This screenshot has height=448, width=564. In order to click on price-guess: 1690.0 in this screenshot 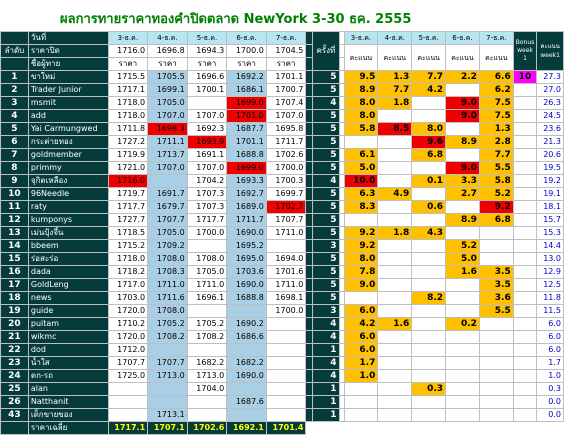, I will do `click(246, 285)`.